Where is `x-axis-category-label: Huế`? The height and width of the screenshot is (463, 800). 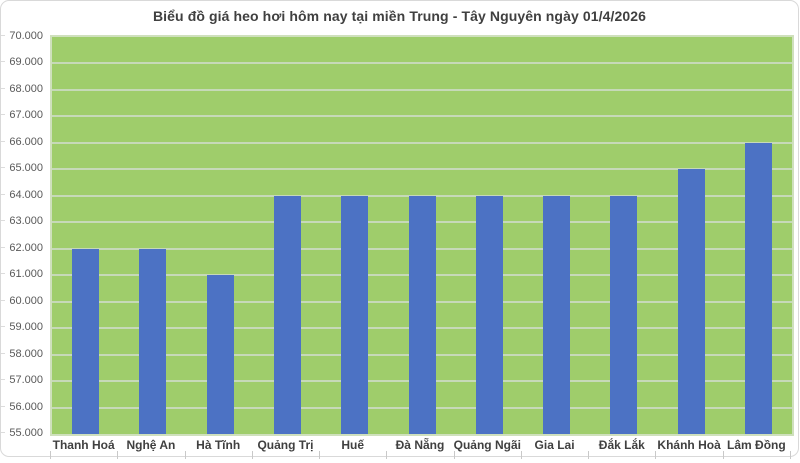
x-axis-category-label: Huế is located at coordinates (353, 445).